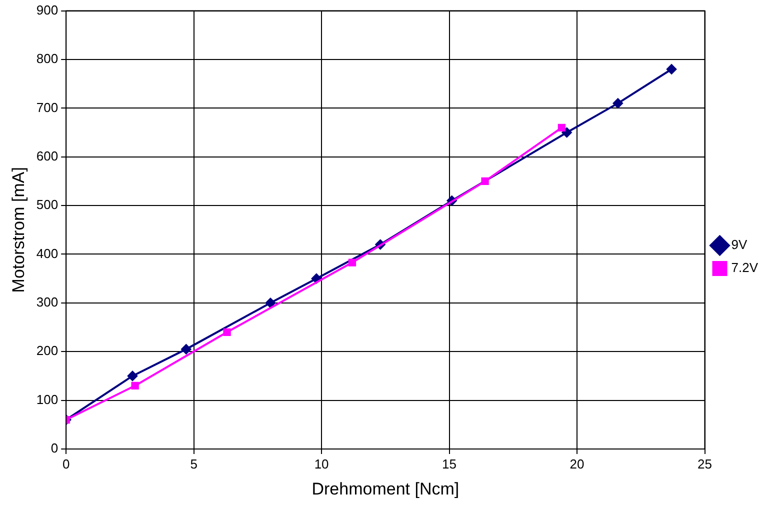  What do you see at coordinates (577, 464) in the screenshot?
I see `x-tick-label: 20` at bounding box center [577, 464].